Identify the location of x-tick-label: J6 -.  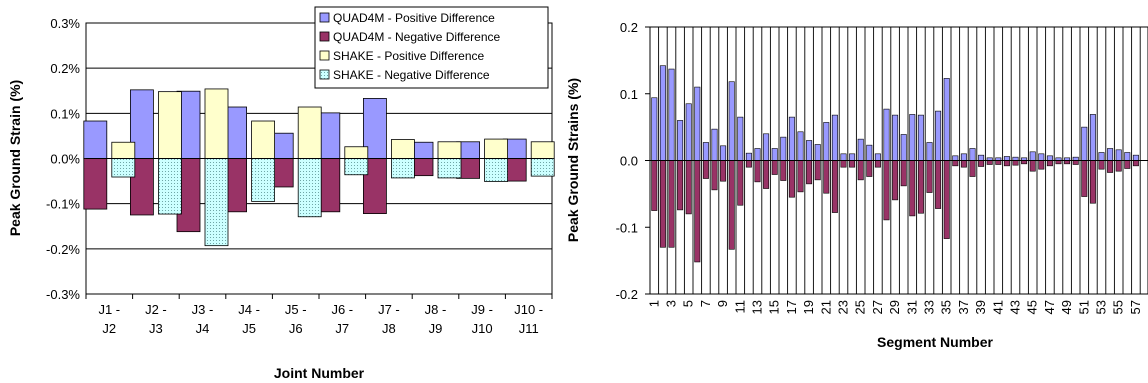
(342, 309).